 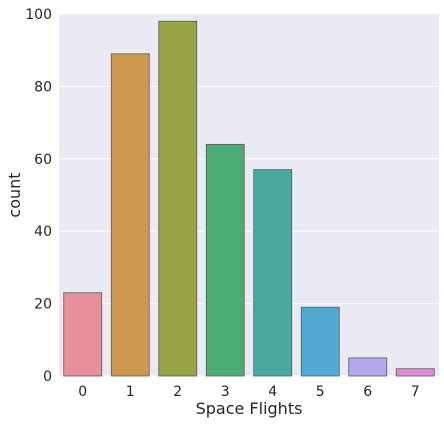 What do you see at coordinates (43, 87) in the screenshot?
I see `y-tick-label: 80` at bounding box center [43, 87].